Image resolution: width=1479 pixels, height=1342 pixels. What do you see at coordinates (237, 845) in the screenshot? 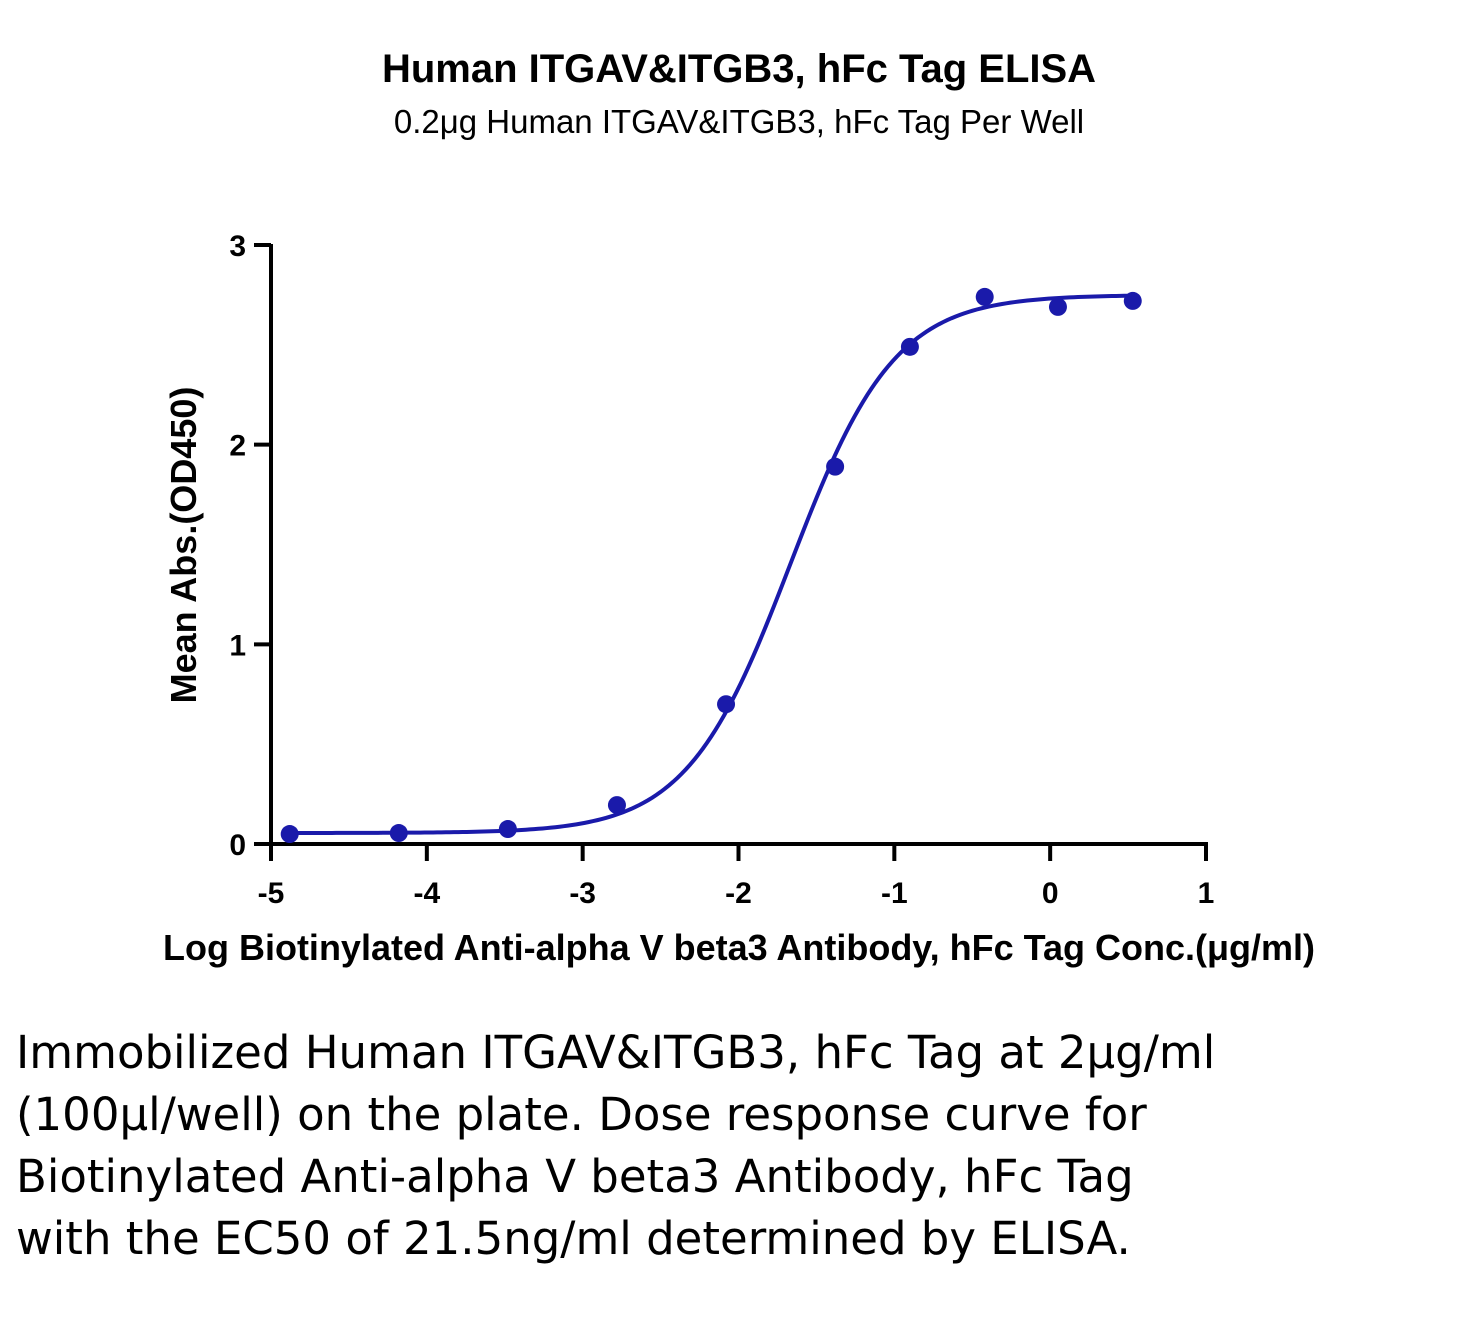
I see `y-tick-label: 0` at bounding box center [237, 845].